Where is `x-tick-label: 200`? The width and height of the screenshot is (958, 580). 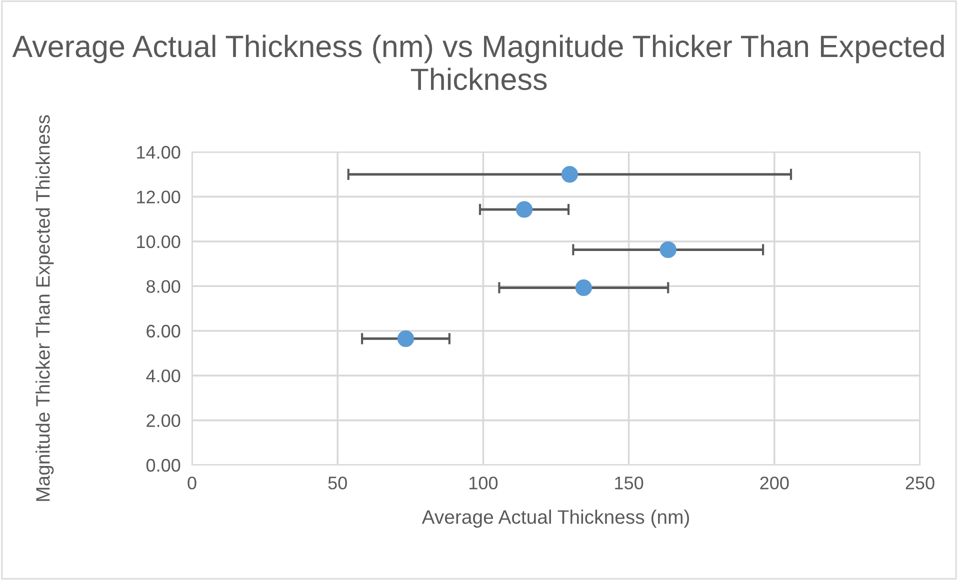
x-tick-label: 200 is located at coordinates (774, 483).